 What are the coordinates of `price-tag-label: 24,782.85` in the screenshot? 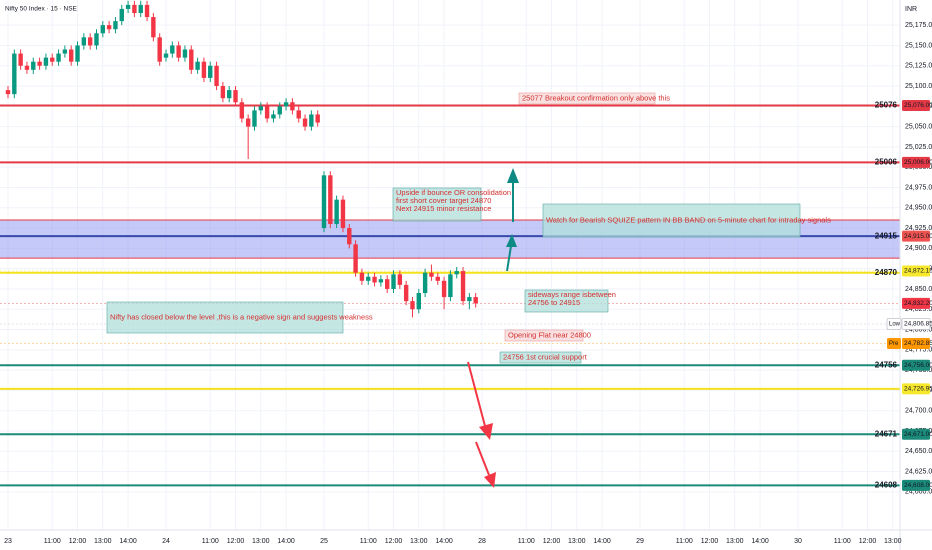 It's located at (918, 343).